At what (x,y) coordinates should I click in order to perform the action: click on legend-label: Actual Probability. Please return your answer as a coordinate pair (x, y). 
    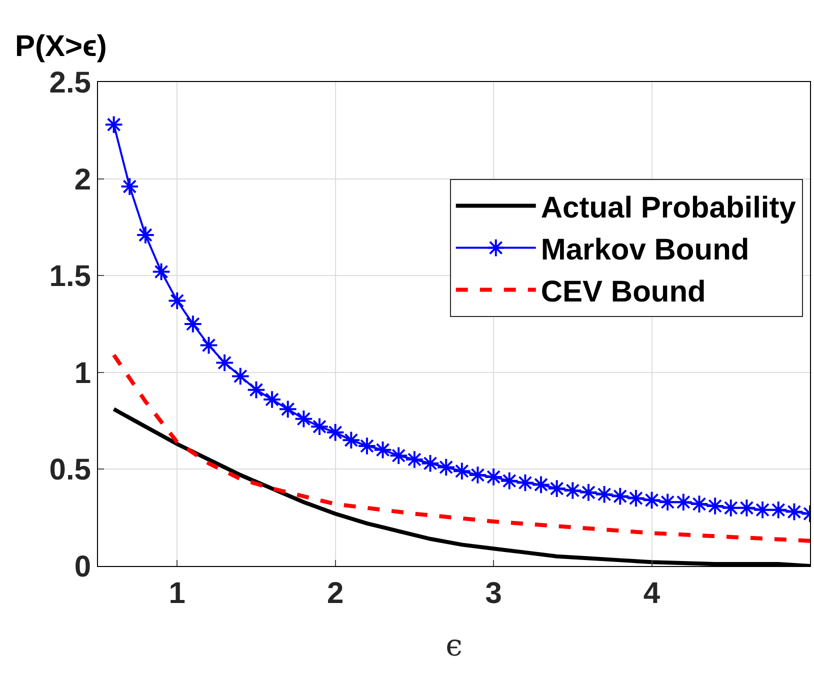
    Looking at the image, I should click on (668, 208).